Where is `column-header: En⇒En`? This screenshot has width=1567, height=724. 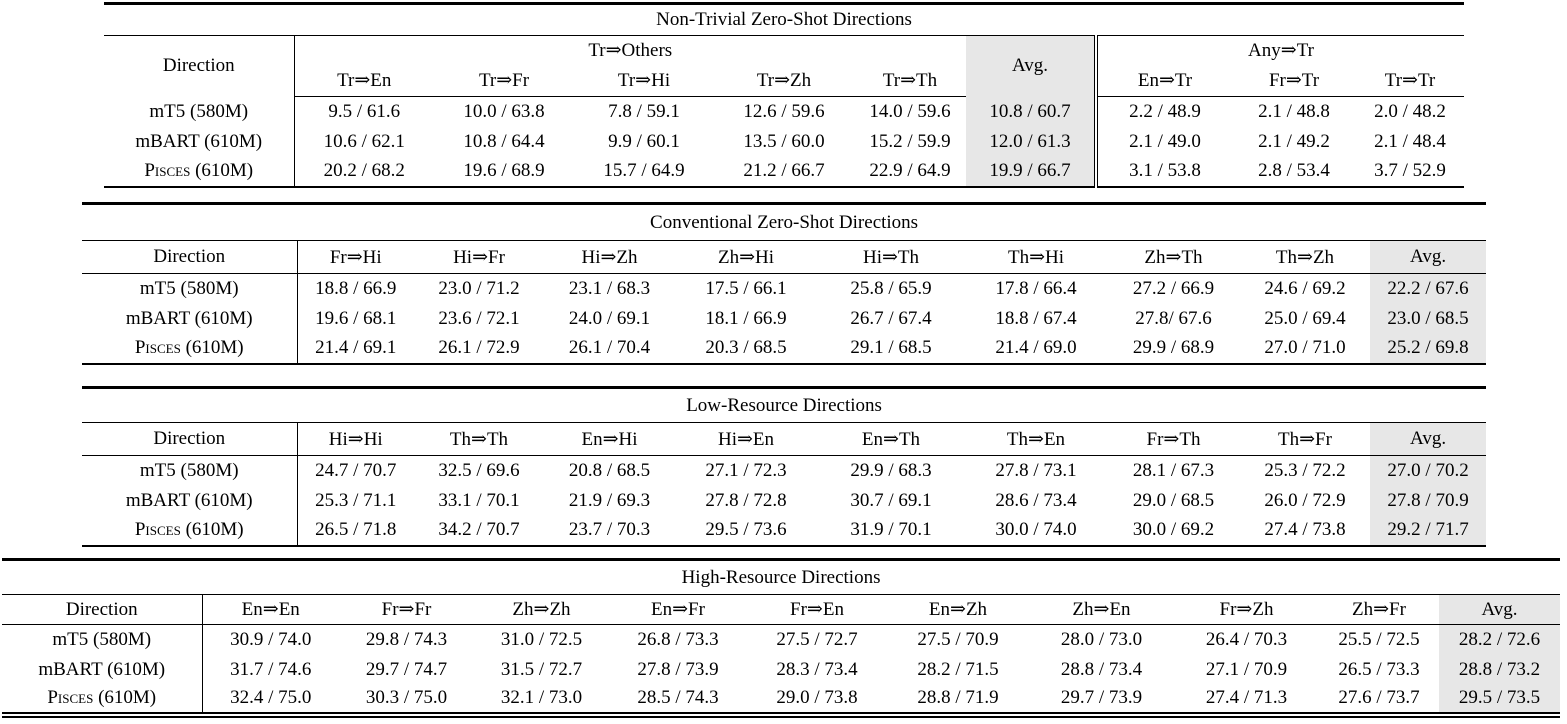
column-header: En⇒En is located at coordinates (270, 609).